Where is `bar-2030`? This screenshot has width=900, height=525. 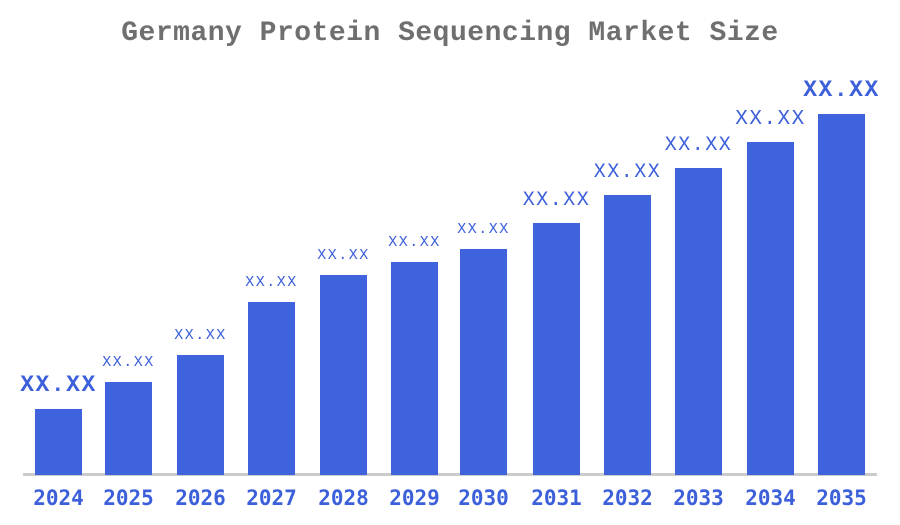 bar-2030 is located at coordinates (483, 362).